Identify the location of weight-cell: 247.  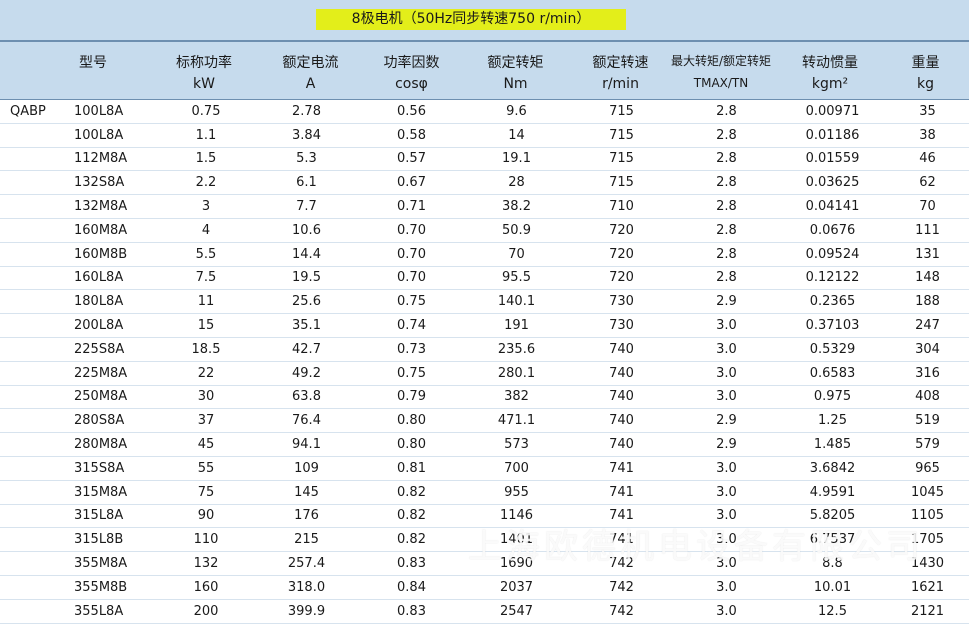
(927, 325).